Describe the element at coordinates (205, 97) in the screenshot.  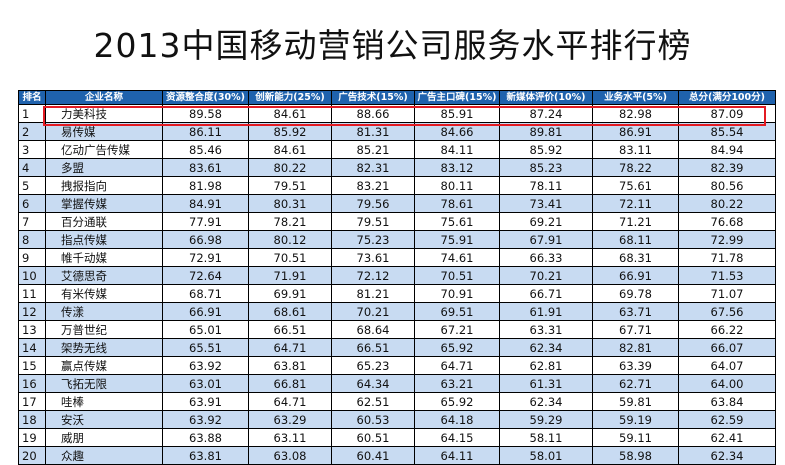
I see `header-resource: 资源整合度(30%)` at that location.